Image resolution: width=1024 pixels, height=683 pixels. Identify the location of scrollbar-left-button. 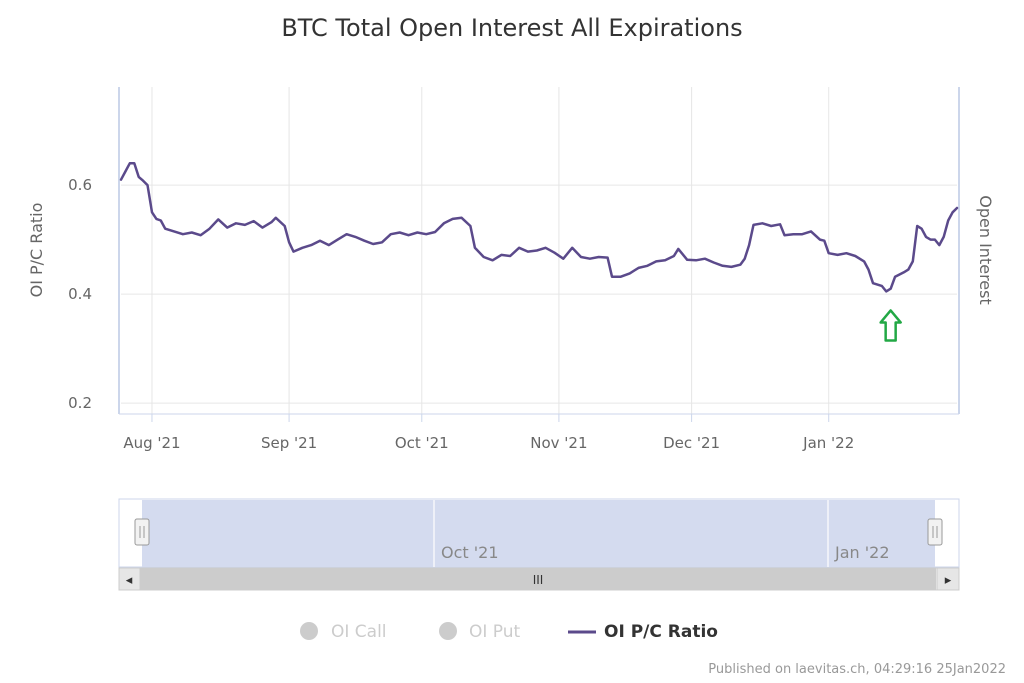
(129, 579).